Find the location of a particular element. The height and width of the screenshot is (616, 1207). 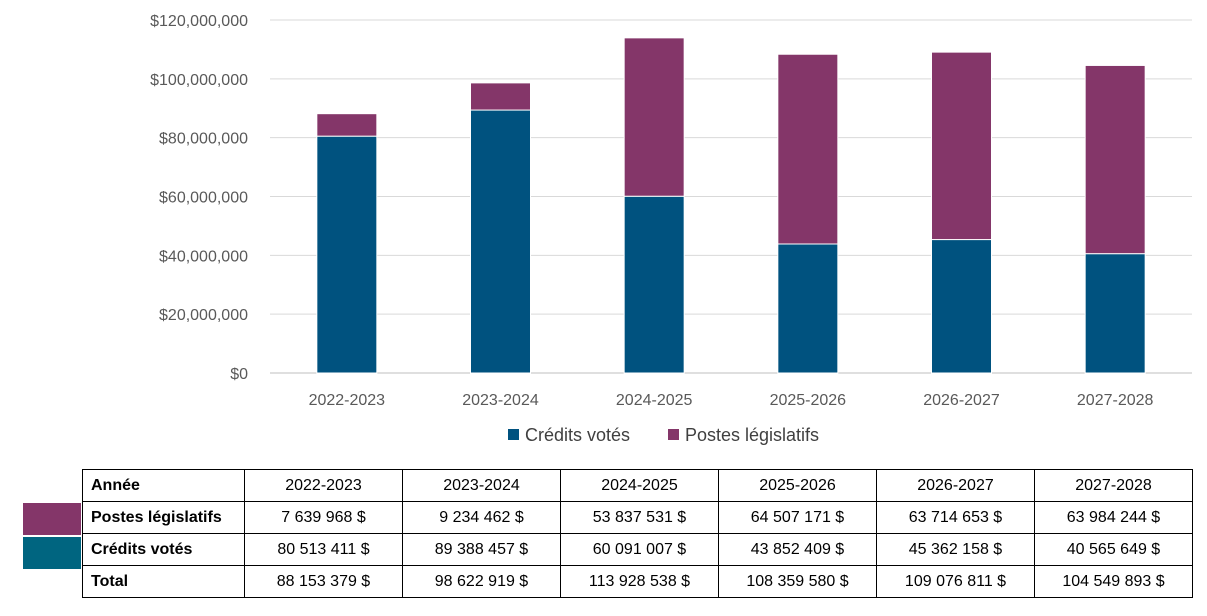

year-header: 2023-2024 is located at coordinates (481, 485).